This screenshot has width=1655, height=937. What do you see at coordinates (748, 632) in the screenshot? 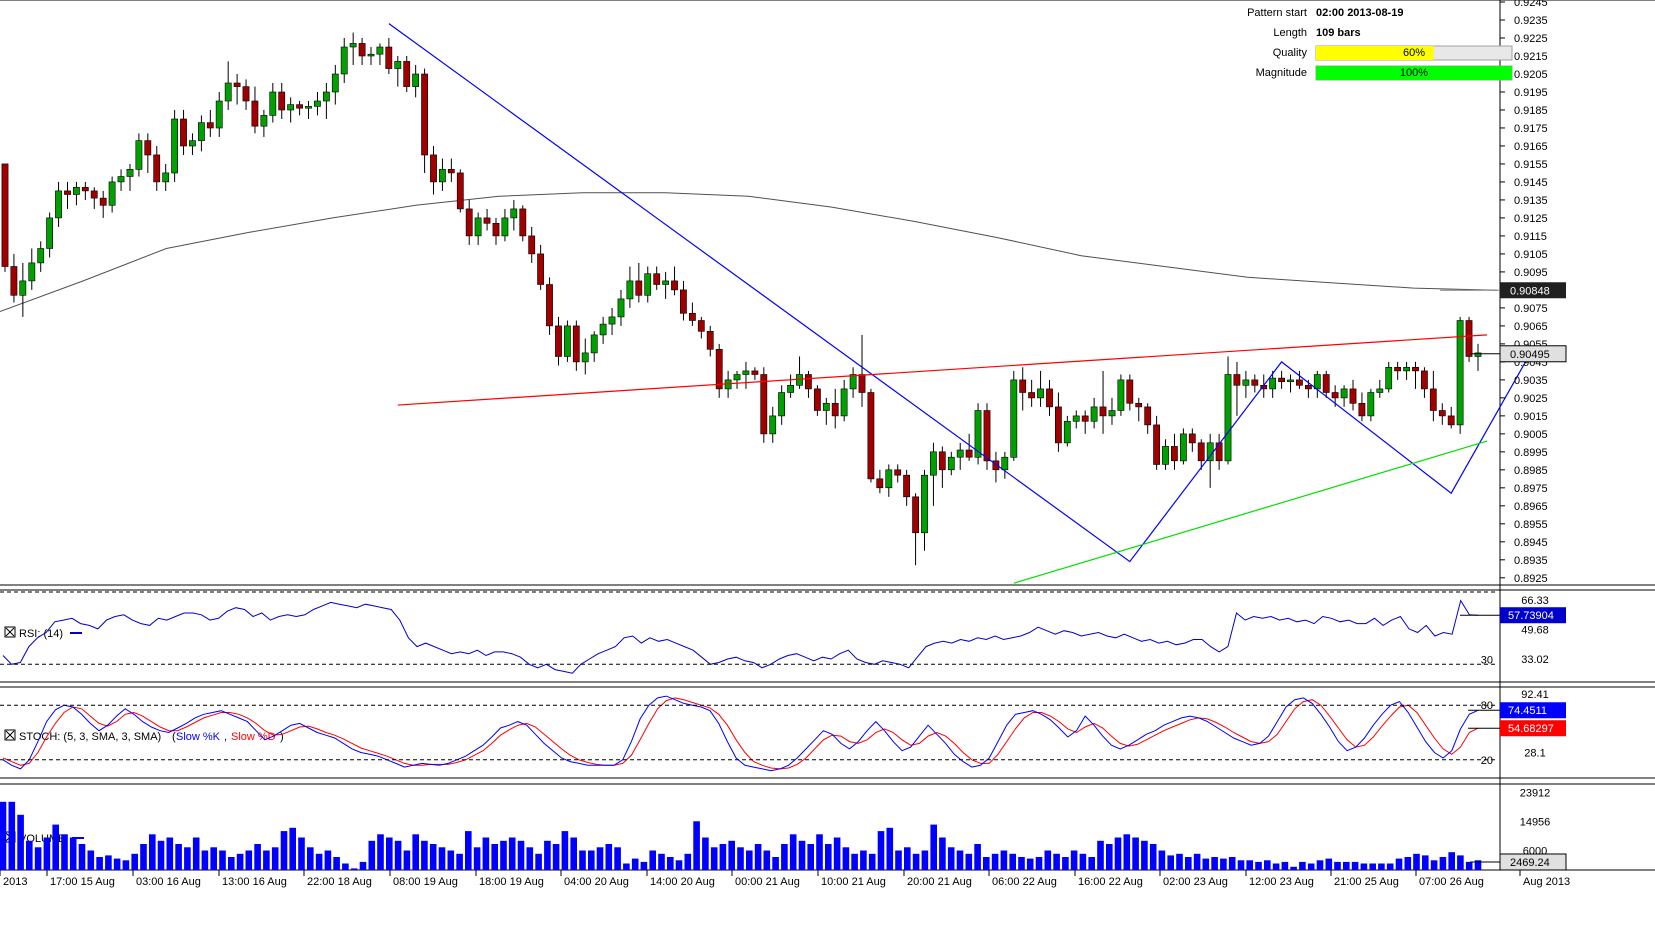
I see `rsi-line-layer` at bounding box center [748, 632].